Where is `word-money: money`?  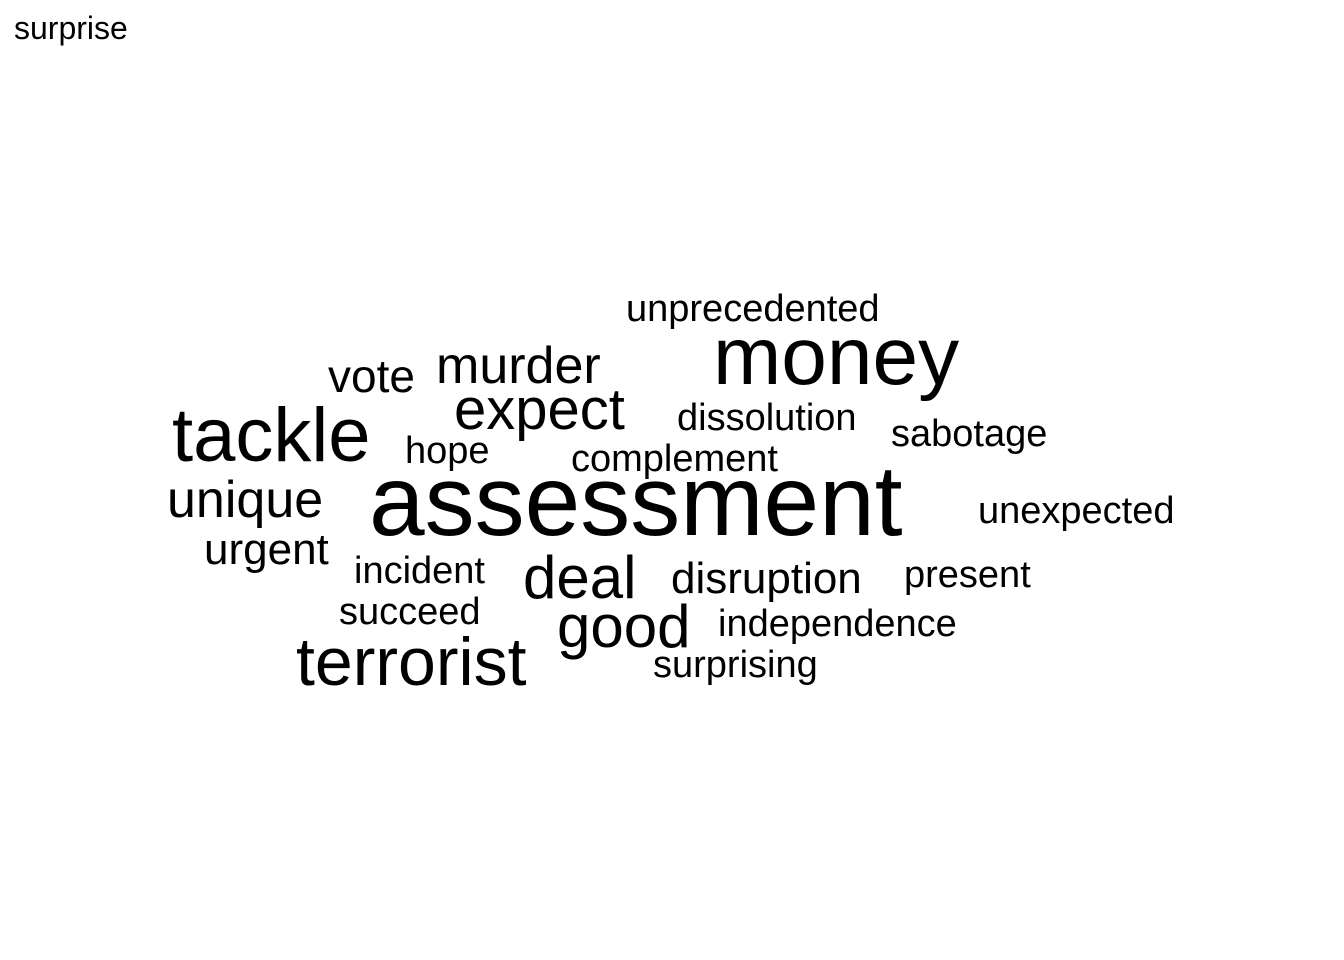
word-money: money is located at coordinates (836, 356).